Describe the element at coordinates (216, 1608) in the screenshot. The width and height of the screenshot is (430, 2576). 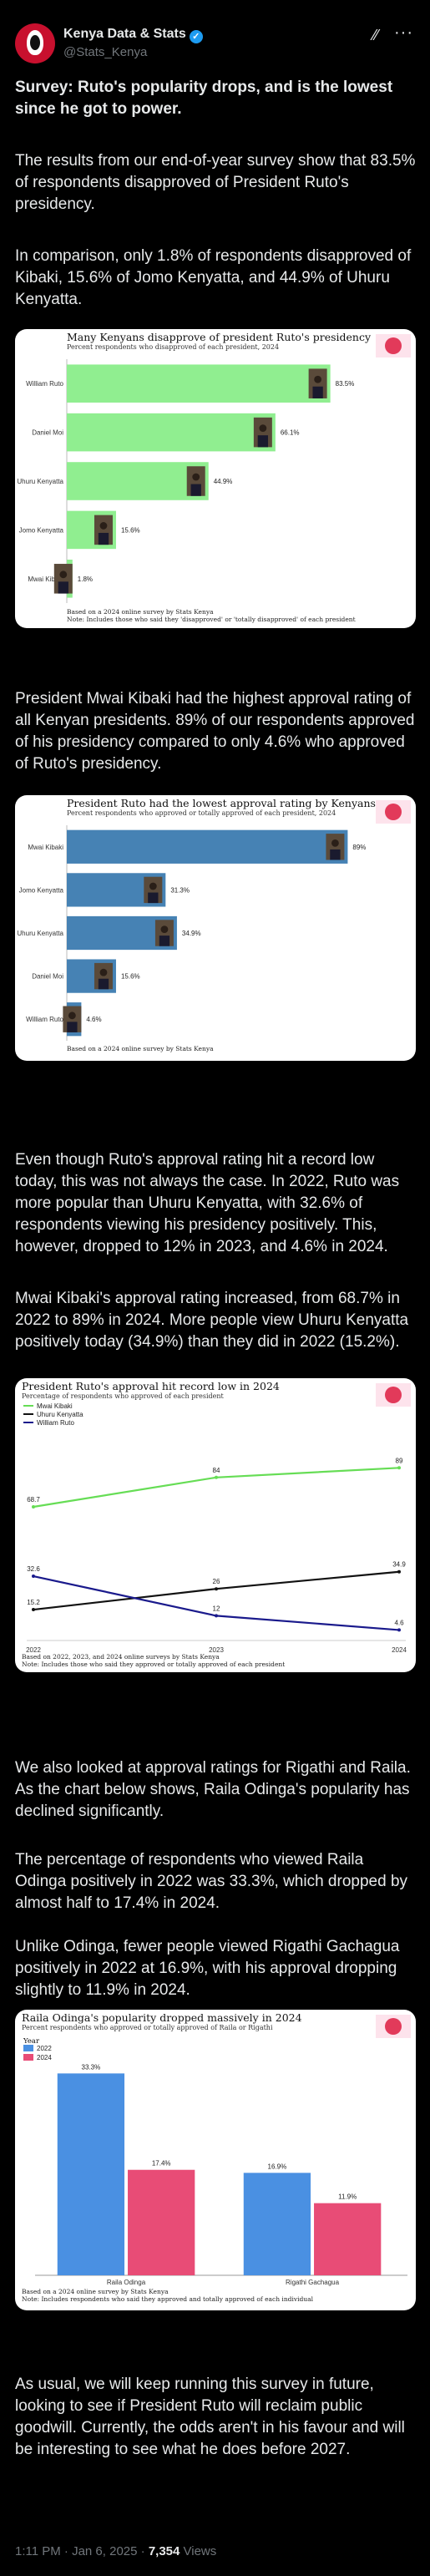
I see `data-label: 12` at that location.